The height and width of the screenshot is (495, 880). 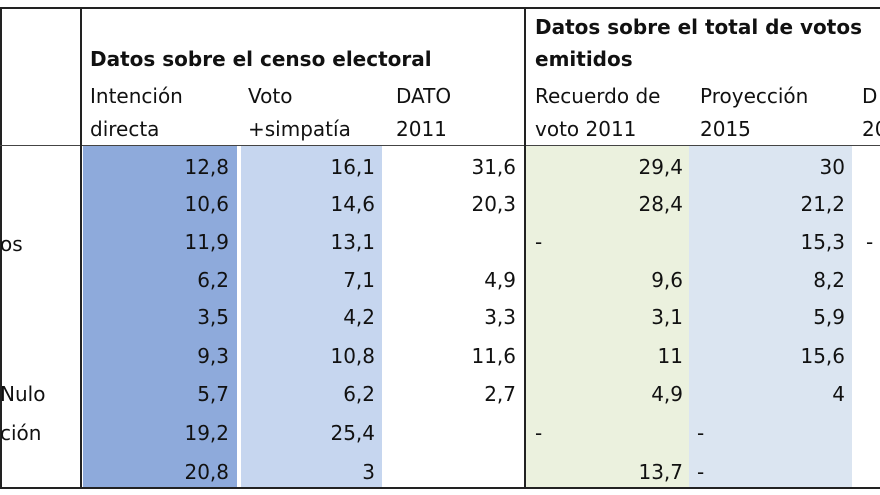 What do you see at coordinates (160, 316) in the screenshot?
I see `column-bg-intencion` at bounding box center [160, 316].